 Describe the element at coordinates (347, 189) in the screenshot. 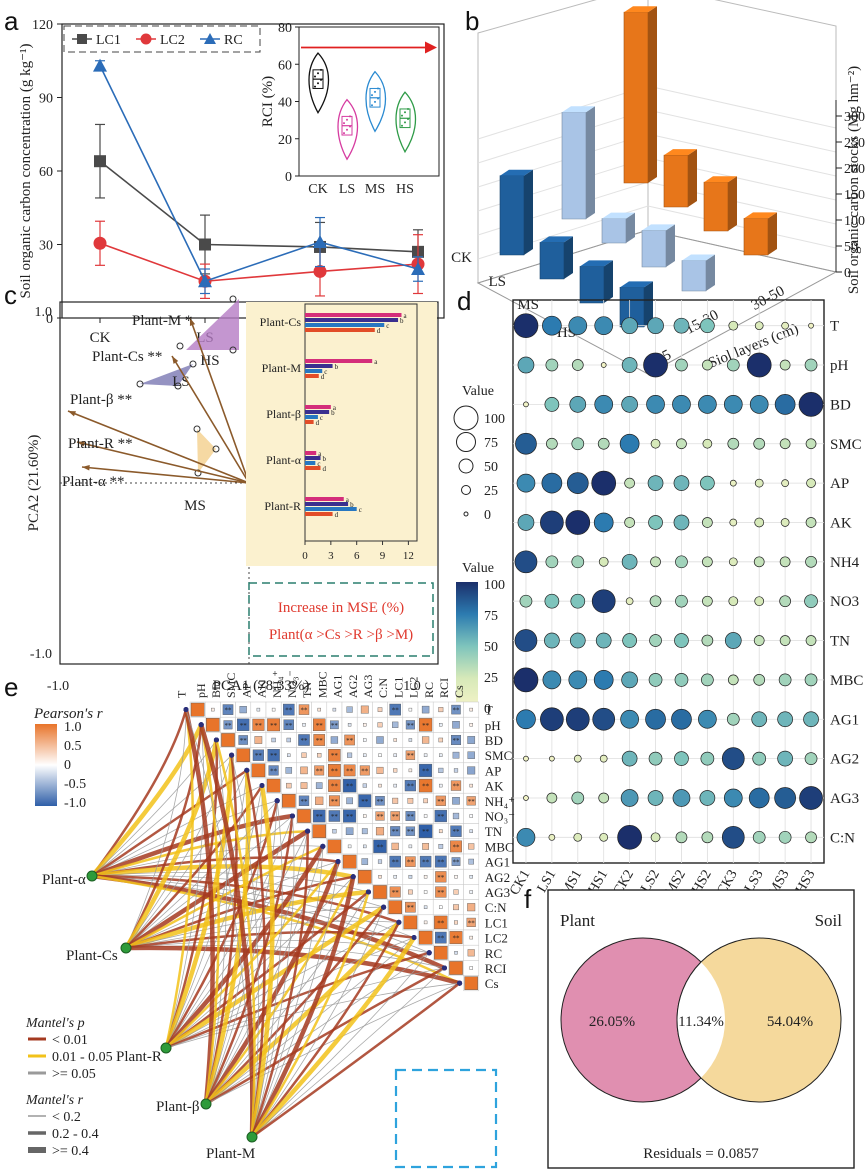

I see `panel-a-inset-xtick-label: LS` at that location.